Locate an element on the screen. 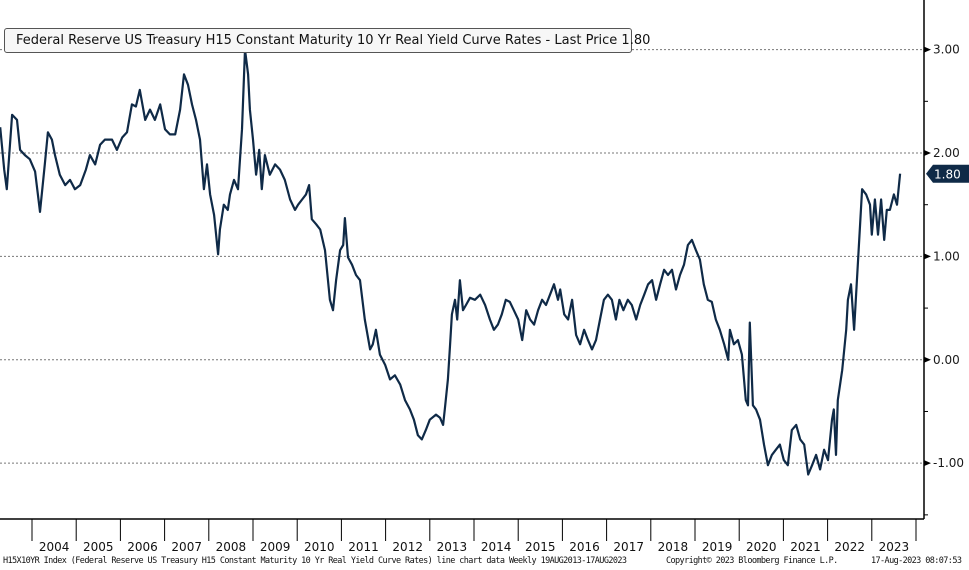  y-axis: 3.00 2.00 1.00 0.00 -1.00 is located at coordinates (943, 259).